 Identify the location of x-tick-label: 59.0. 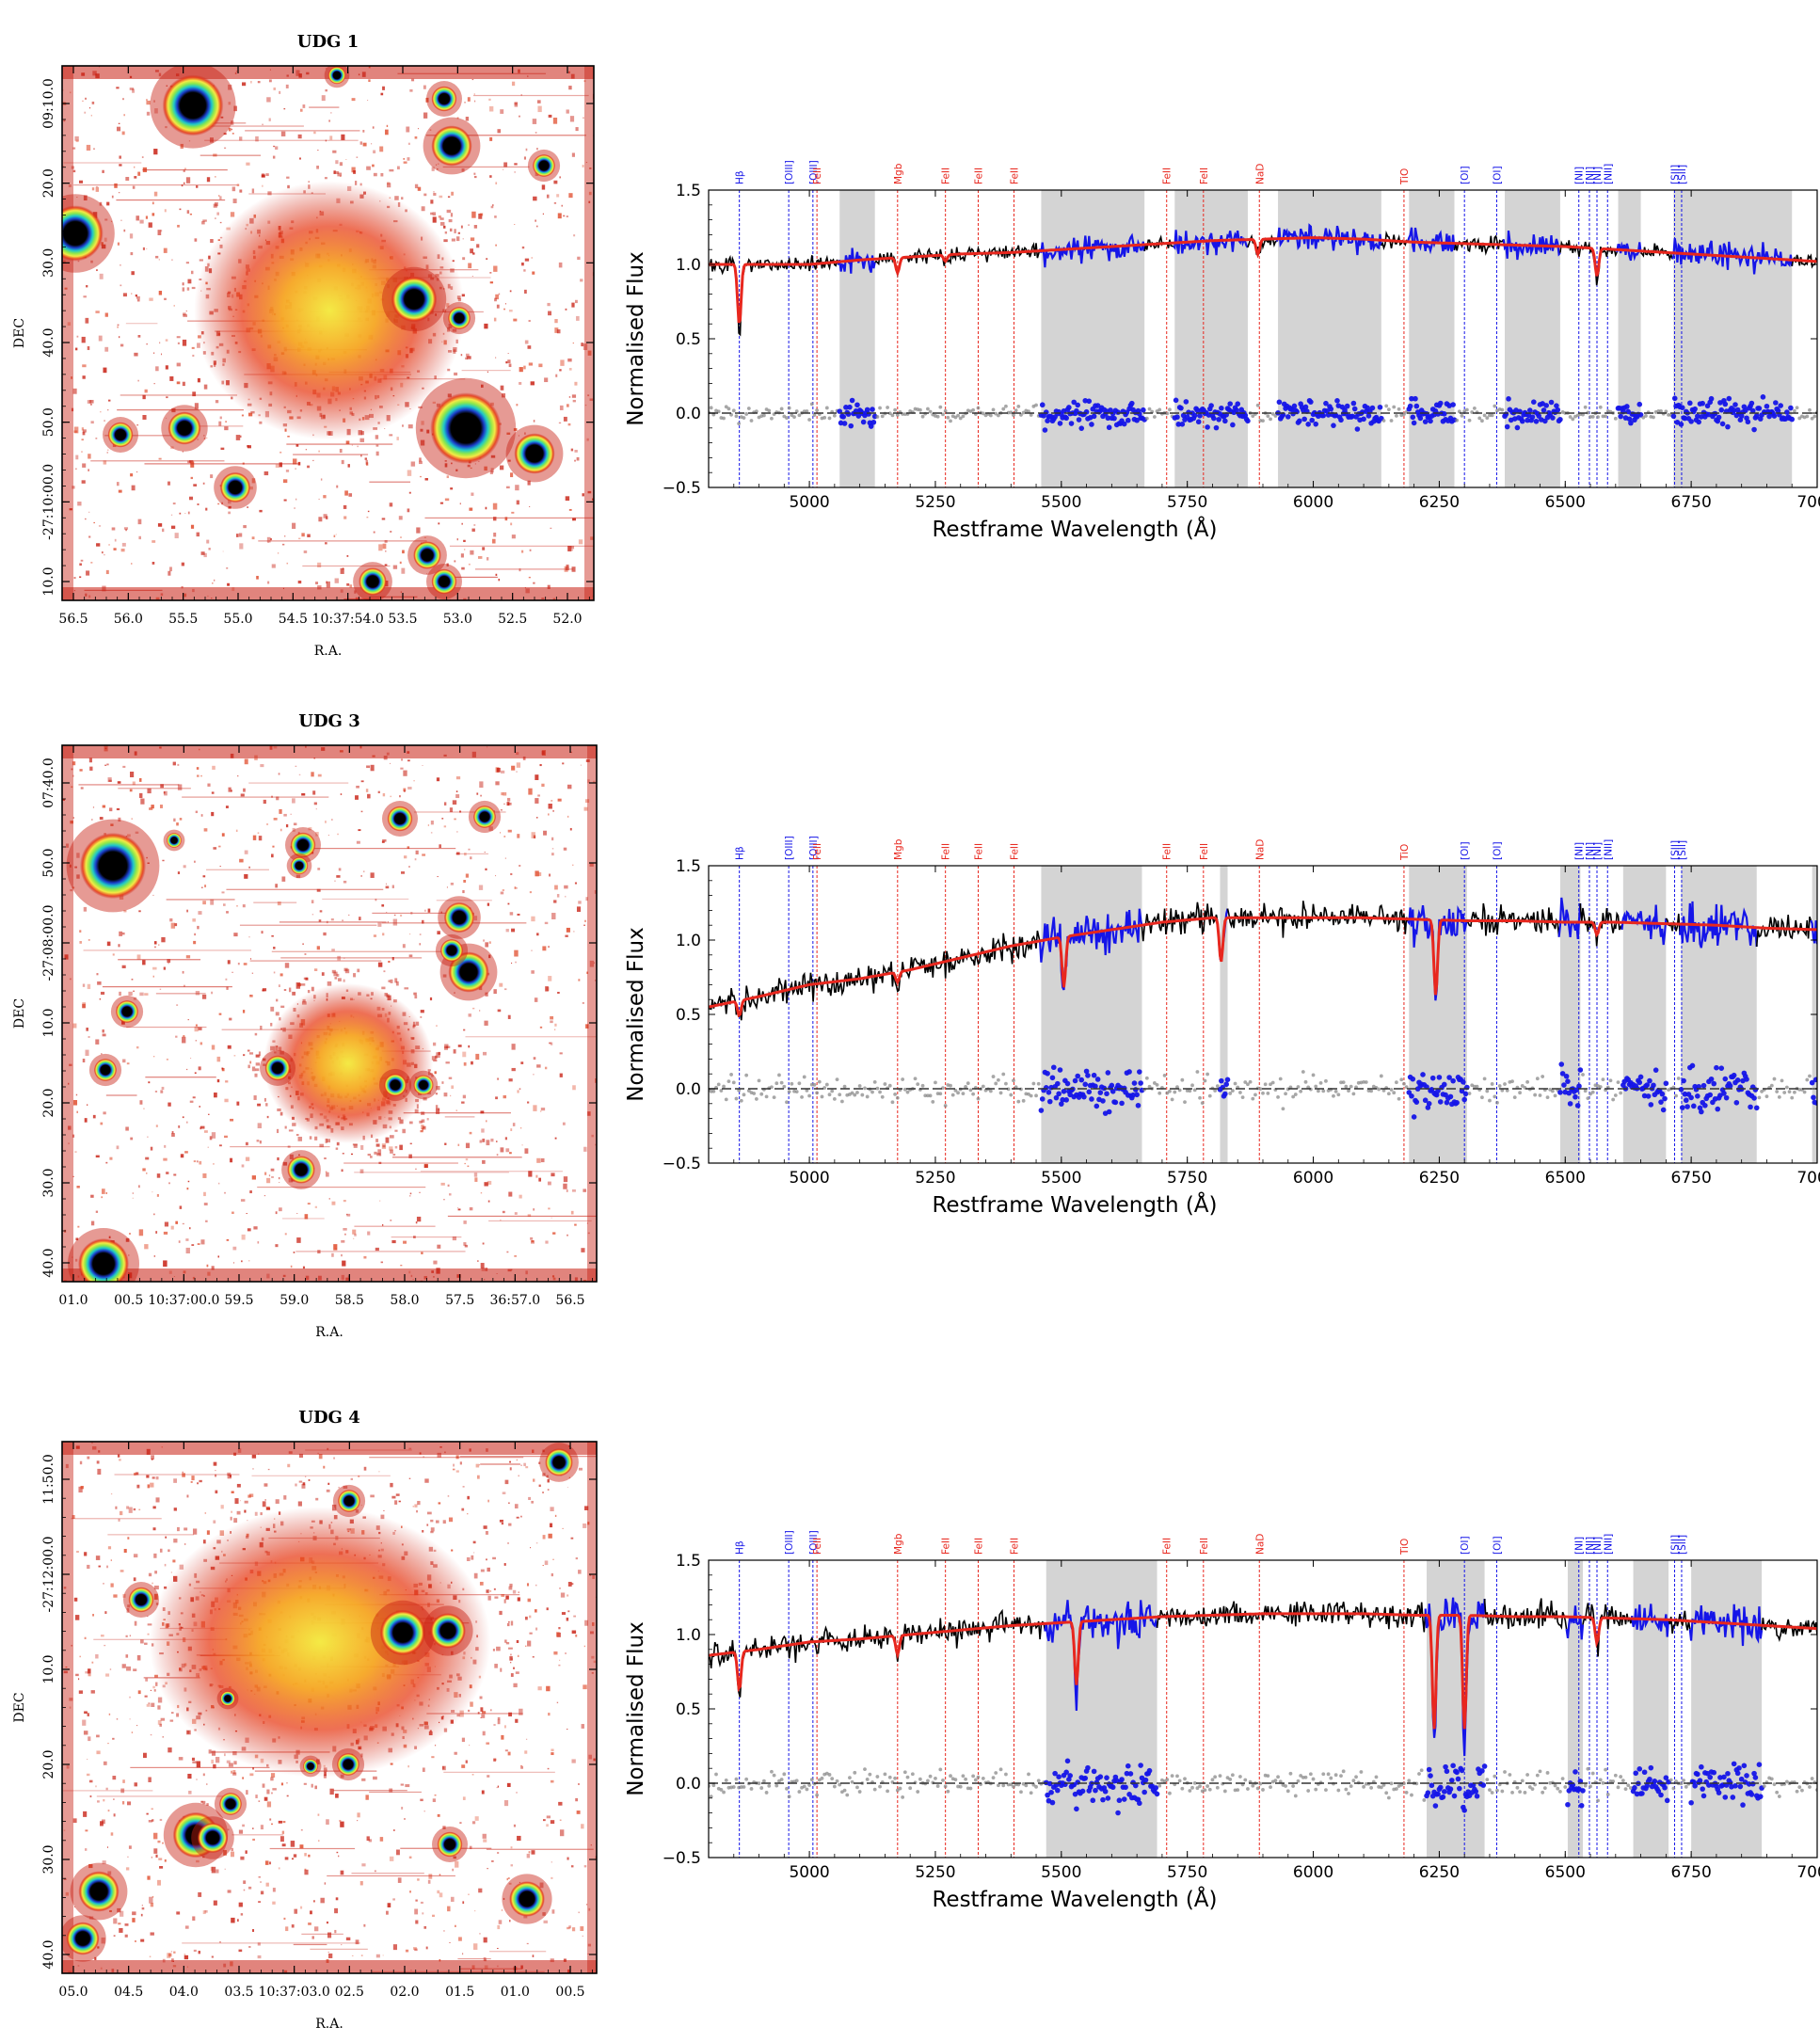
(294, 1300).